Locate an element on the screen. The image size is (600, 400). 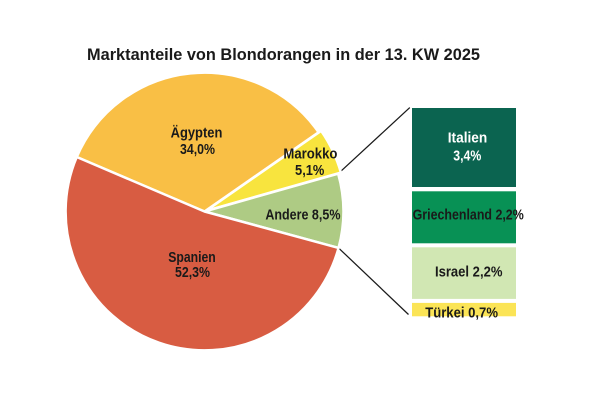
svg-text: 3,4% is located at coordinates (467, 155).